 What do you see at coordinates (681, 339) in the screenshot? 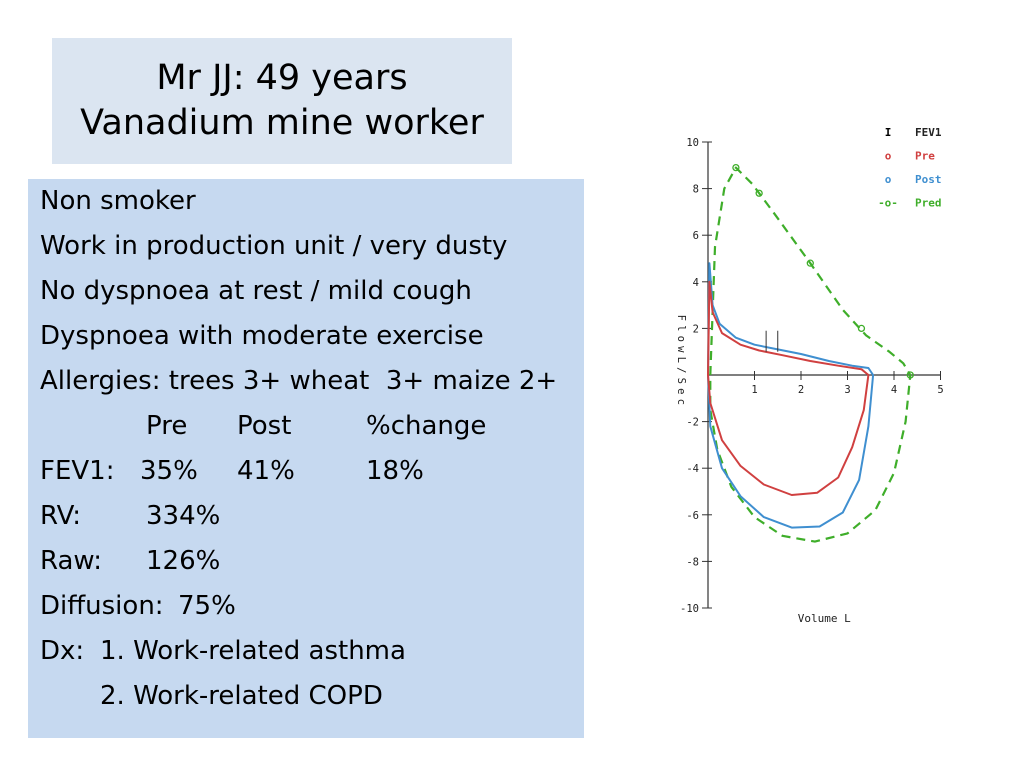
I see `y-axis-label-char: o` at bounding box center [681, 339].